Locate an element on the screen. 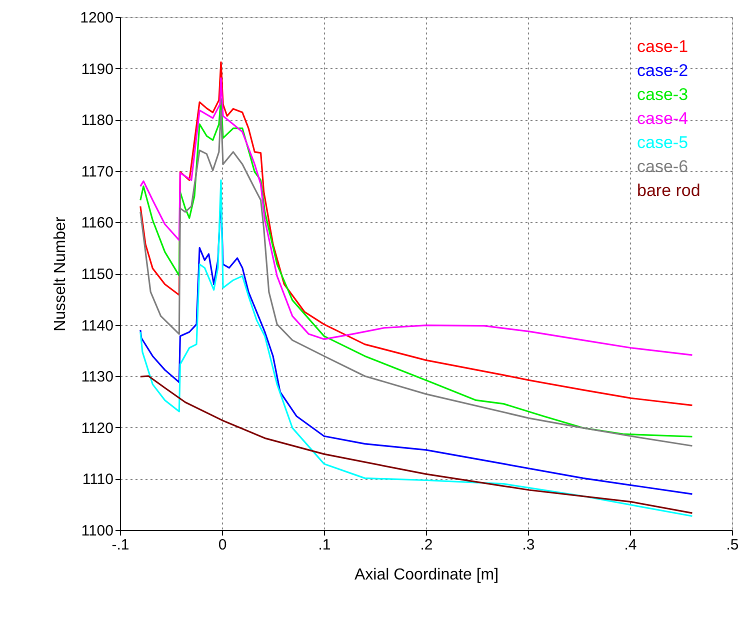 The width and height of the screenshot is (749, 618). x-tick-label: .3 is located at coordinates (528, 545).